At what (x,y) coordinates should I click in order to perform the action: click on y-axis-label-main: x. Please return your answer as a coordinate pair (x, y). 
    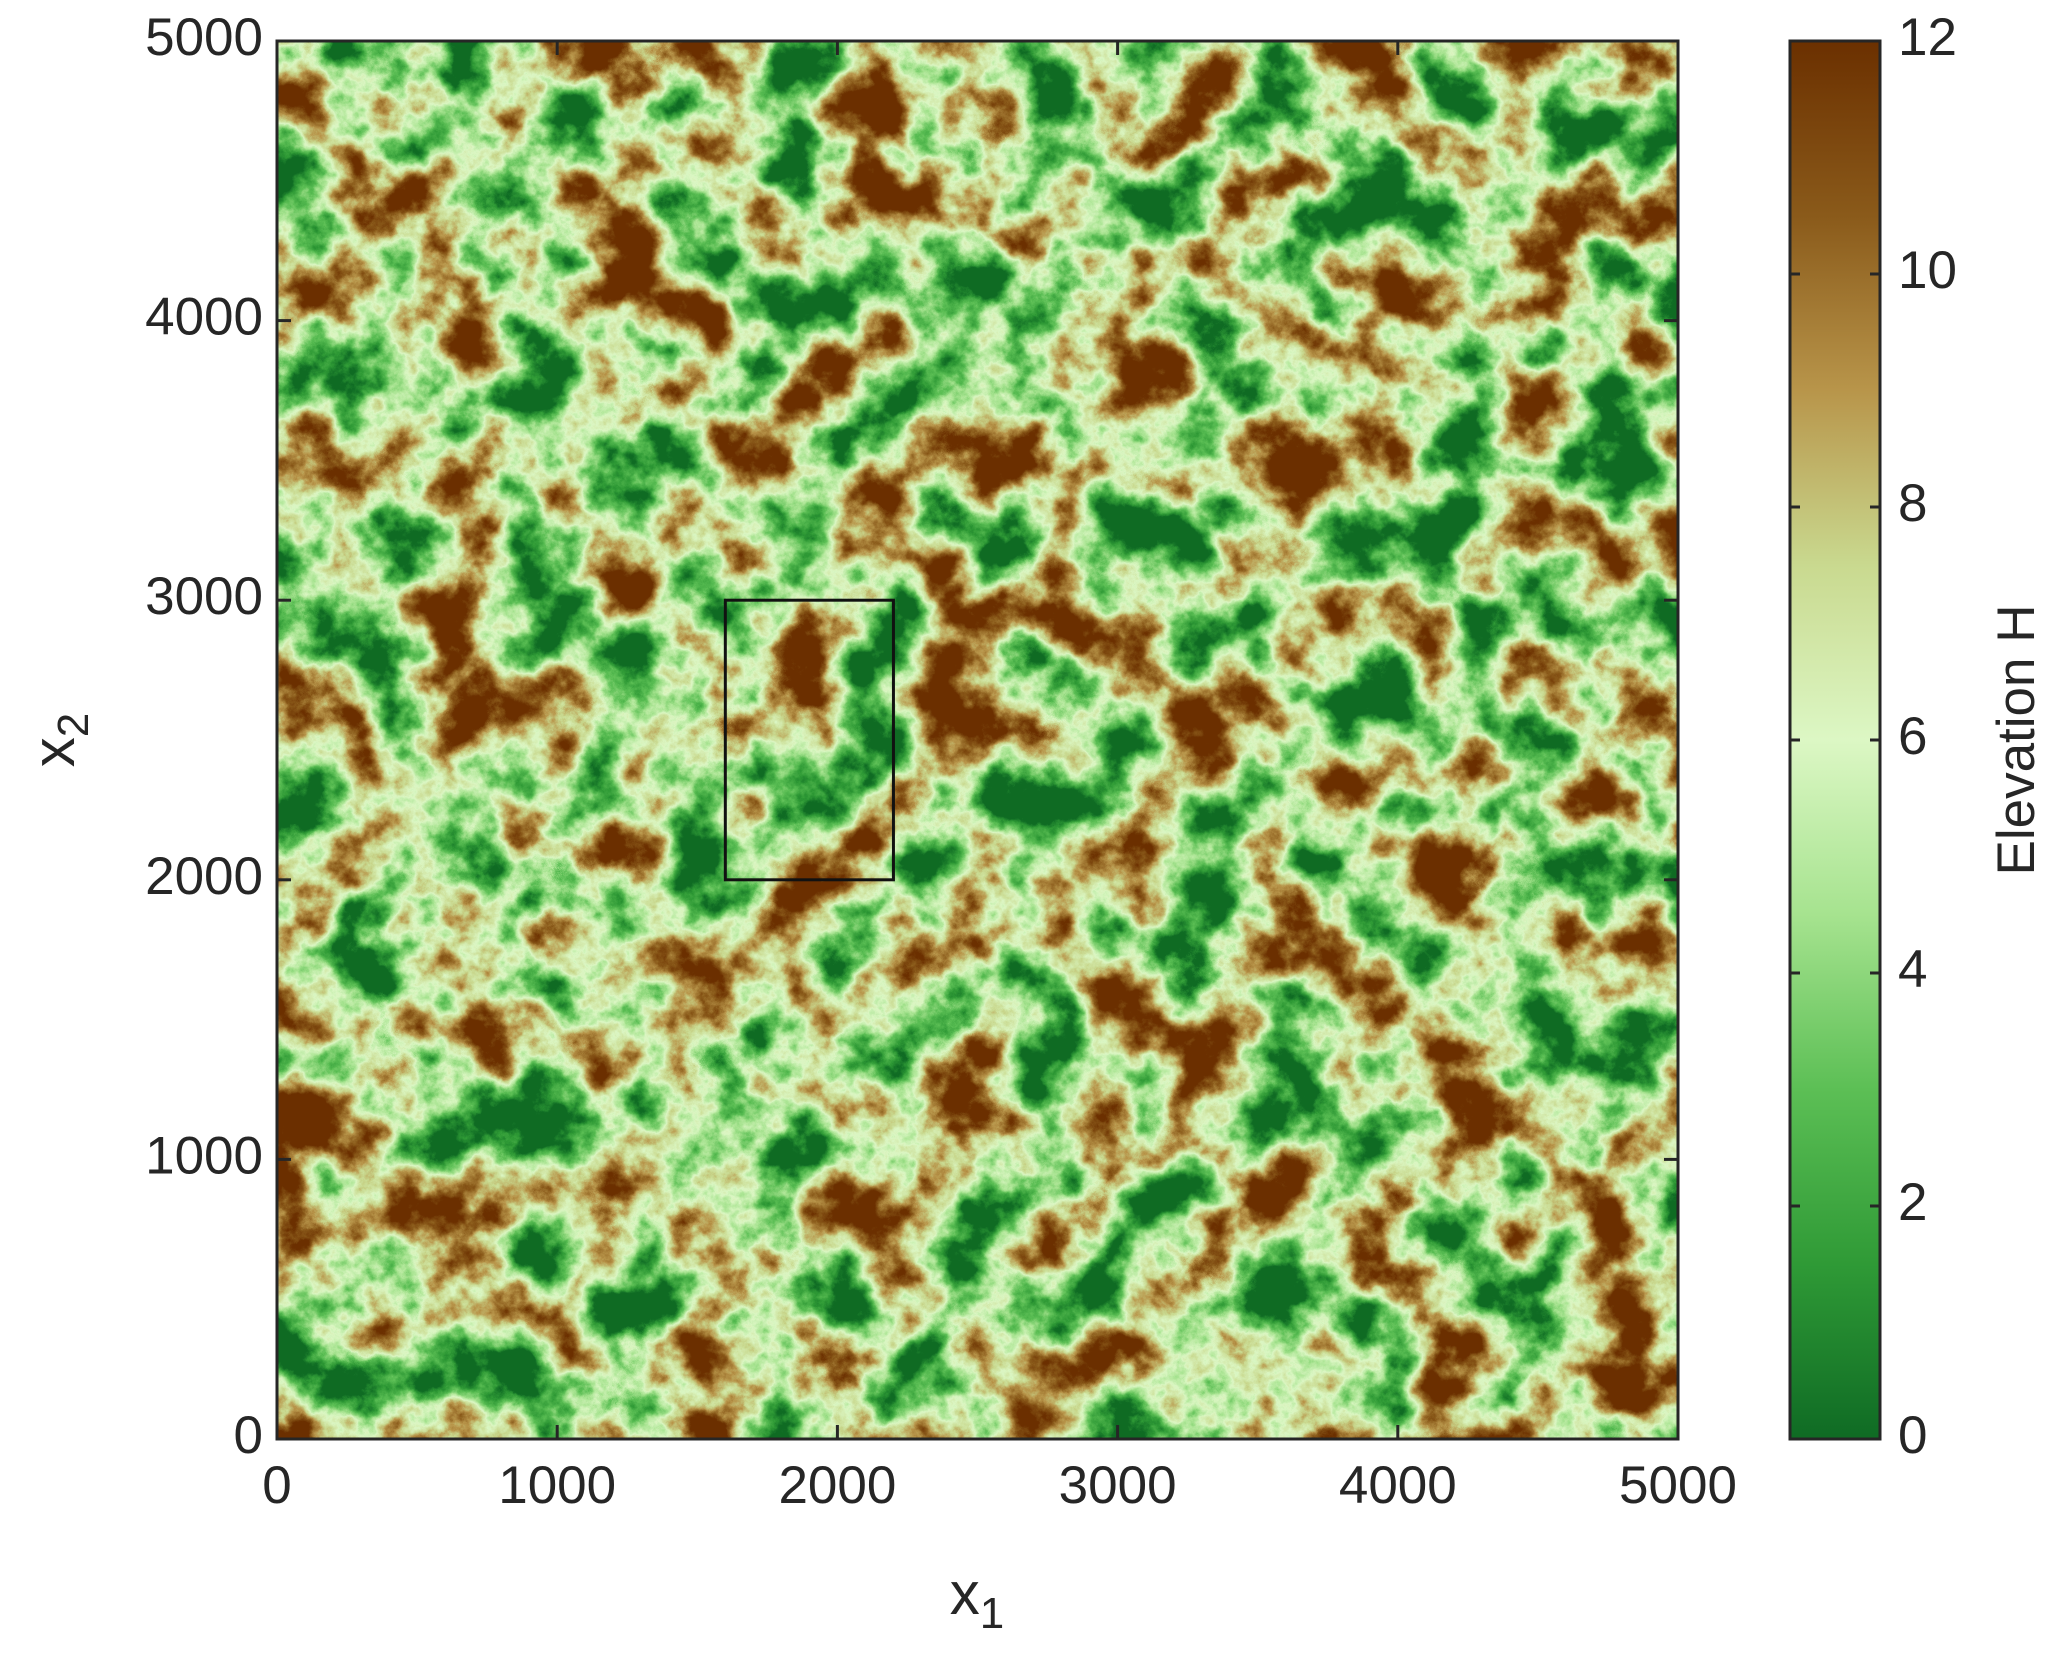
    Looking at the image, I should click on (53, 752).